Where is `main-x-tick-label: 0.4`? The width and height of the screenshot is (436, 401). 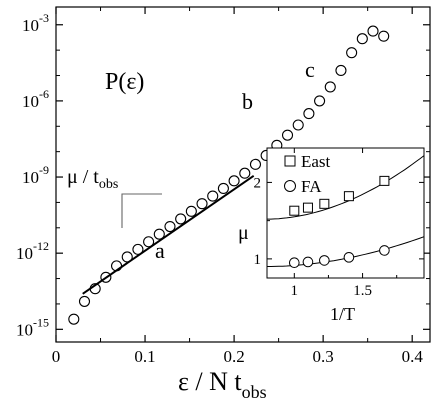 main-x-tick-label: 0.4 is located at coordinates (413, 356).